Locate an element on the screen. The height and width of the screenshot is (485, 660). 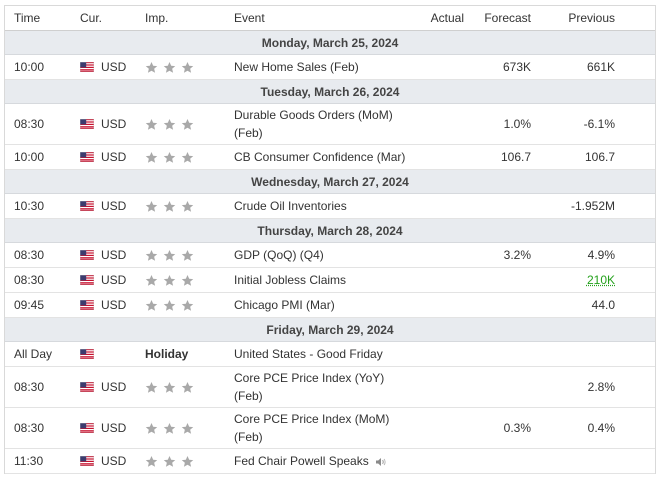
event-row: 10:30 USD Crude Oil Inventories -1.952M is located at coordinates (330, 206).